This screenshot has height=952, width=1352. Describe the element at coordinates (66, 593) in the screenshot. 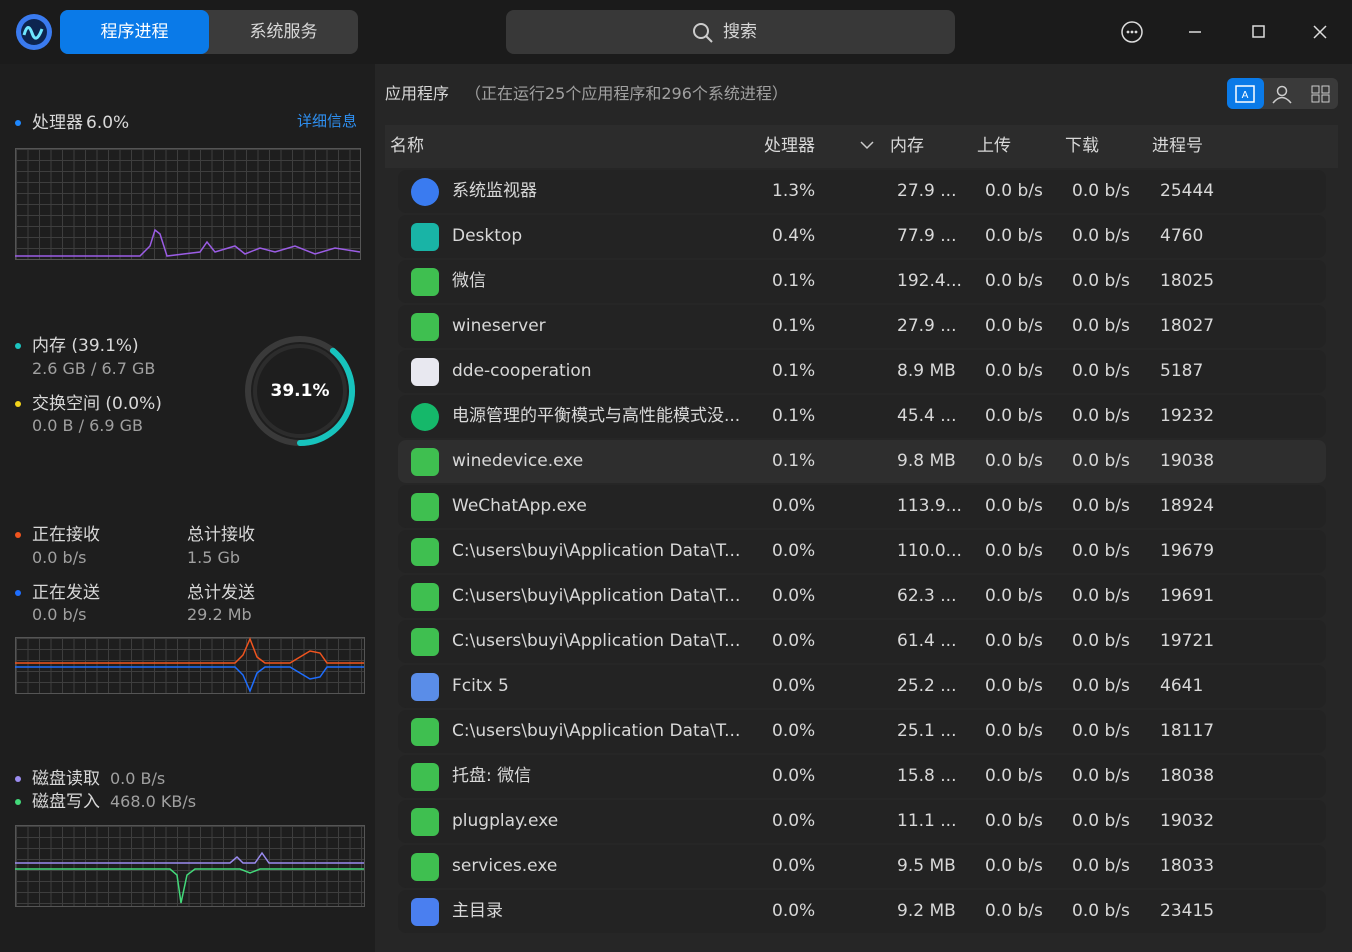

I see `send-label: 正在发送` at that location.